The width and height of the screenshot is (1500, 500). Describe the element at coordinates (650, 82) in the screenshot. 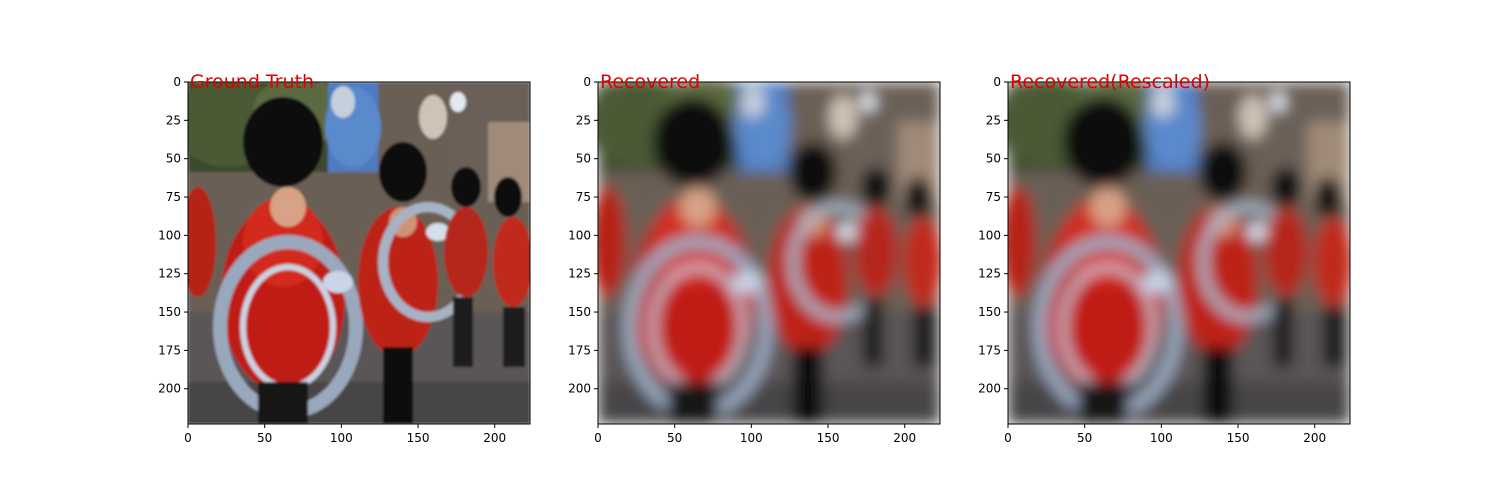

I see `panel-title: Recovered` at that location.